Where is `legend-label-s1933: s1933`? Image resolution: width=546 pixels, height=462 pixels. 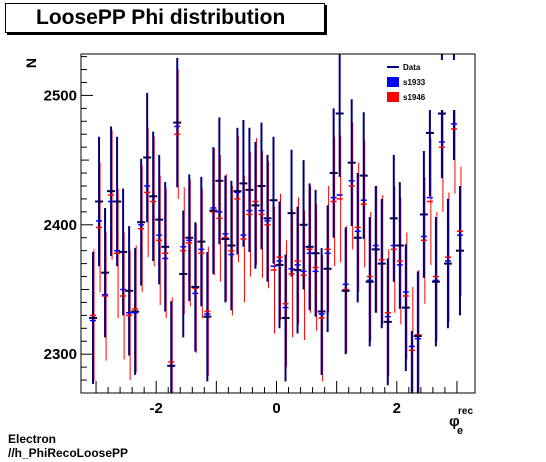 legend-label-s1933: s1933 is located at coordinates (414, 82).